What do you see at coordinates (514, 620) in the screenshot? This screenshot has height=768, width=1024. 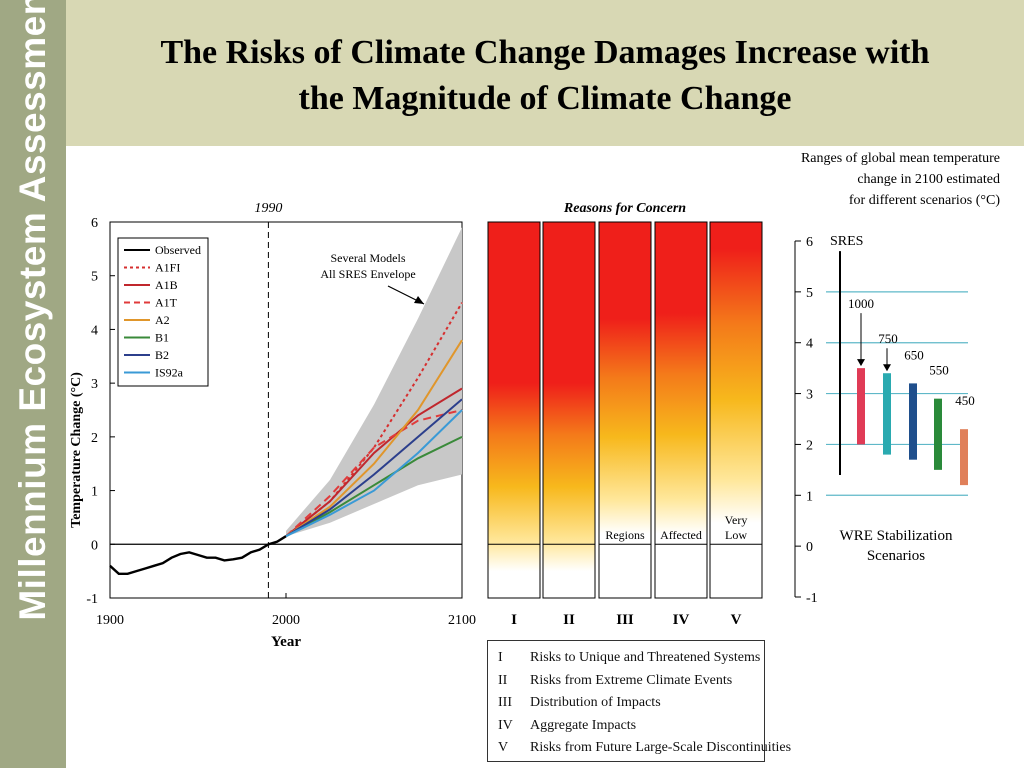 I see `rfc-category-label: I` at bounding box center [514, 620].